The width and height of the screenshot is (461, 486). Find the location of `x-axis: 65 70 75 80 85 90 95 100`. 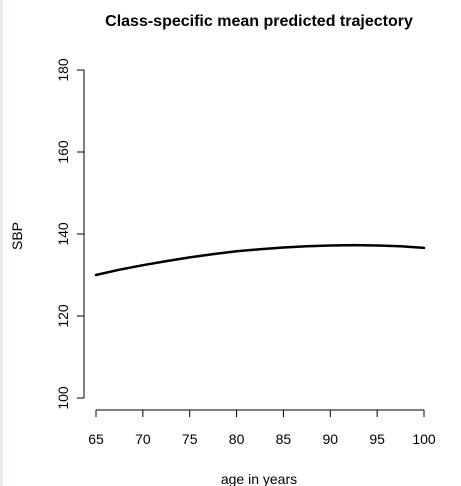

x-axis: 65 70 75 80 85 90 95 100 is located at coordinates (262, 428).